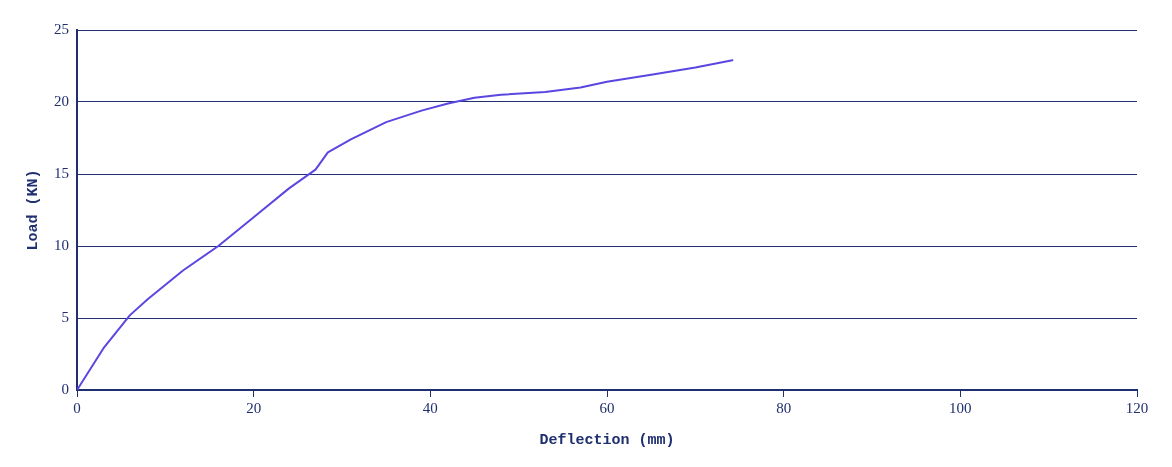 The image size is (1172, 467). Describe the element at coordinates (784, 407) in the screenshot. I see `x-tick-label: 80` at that location.